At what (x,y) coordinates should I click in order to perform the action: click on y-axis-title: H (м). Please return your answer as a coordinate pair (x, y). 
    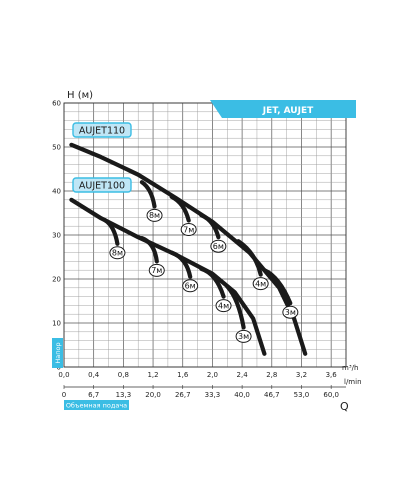
    Looking at the image, I should click on (80, 95).